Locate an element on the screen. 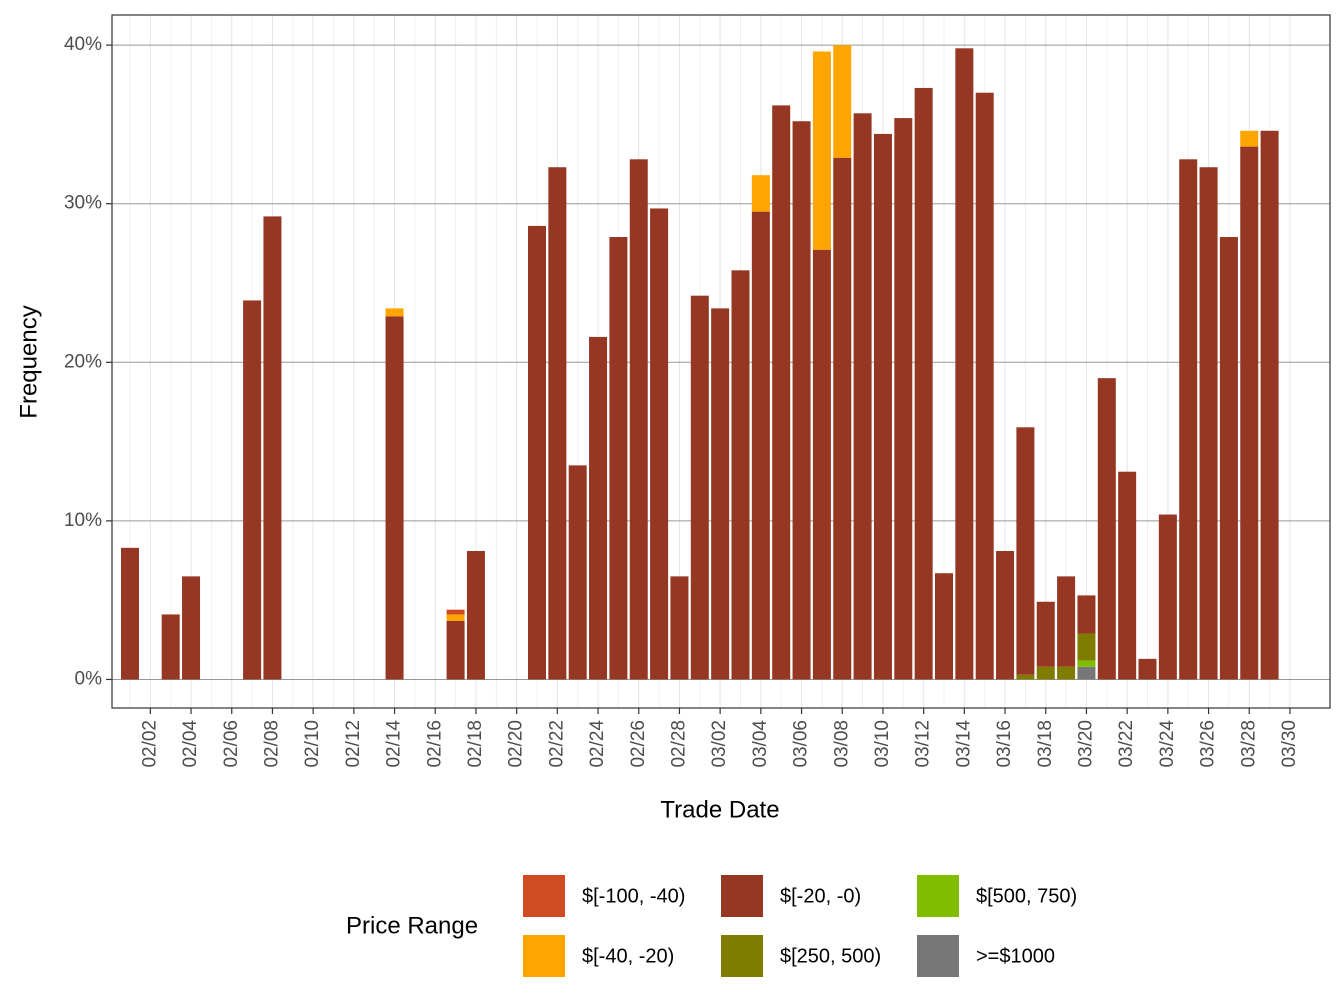  x-tick-label: 03/30 is located at coordinates (1289, 744).